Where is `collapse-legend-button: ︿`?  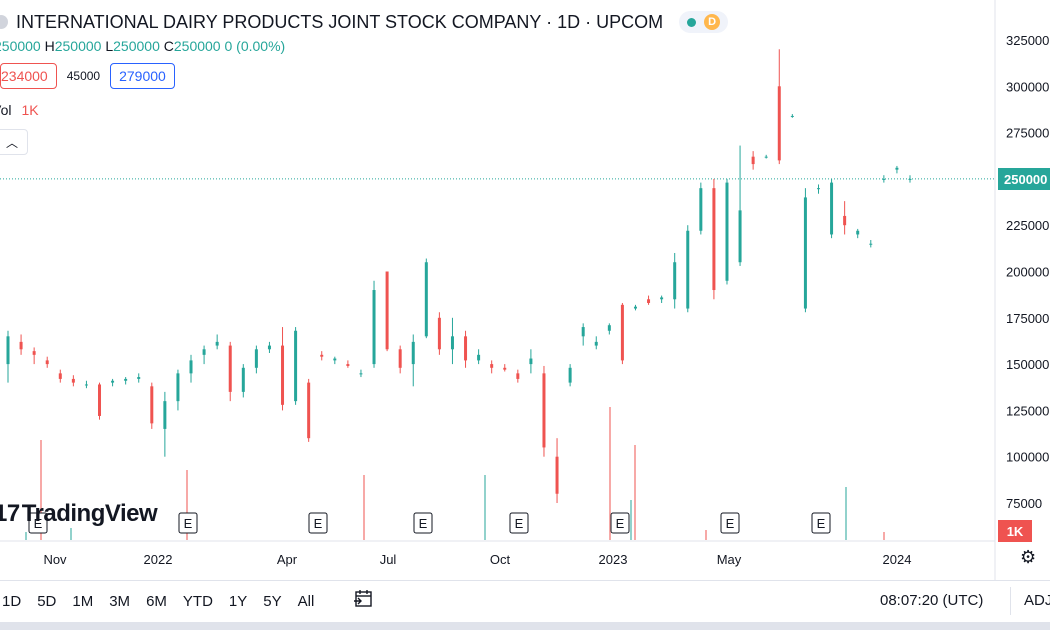 collapse-legend-button: ︿ is located at coordinates (14, 142).